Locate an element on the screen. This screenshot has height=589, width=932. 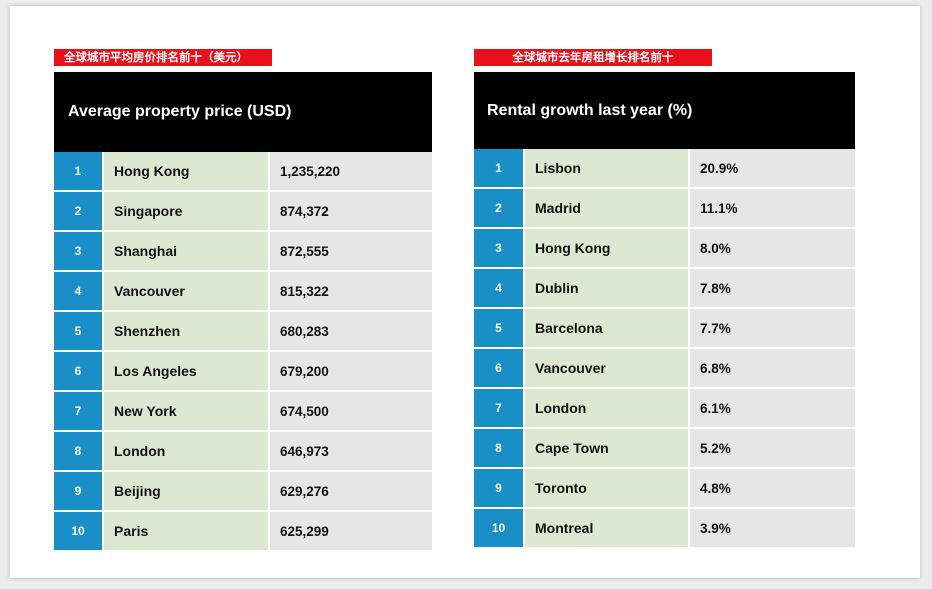
table-row: 10 Paris 625,299 is located at coordinates (243, 531).